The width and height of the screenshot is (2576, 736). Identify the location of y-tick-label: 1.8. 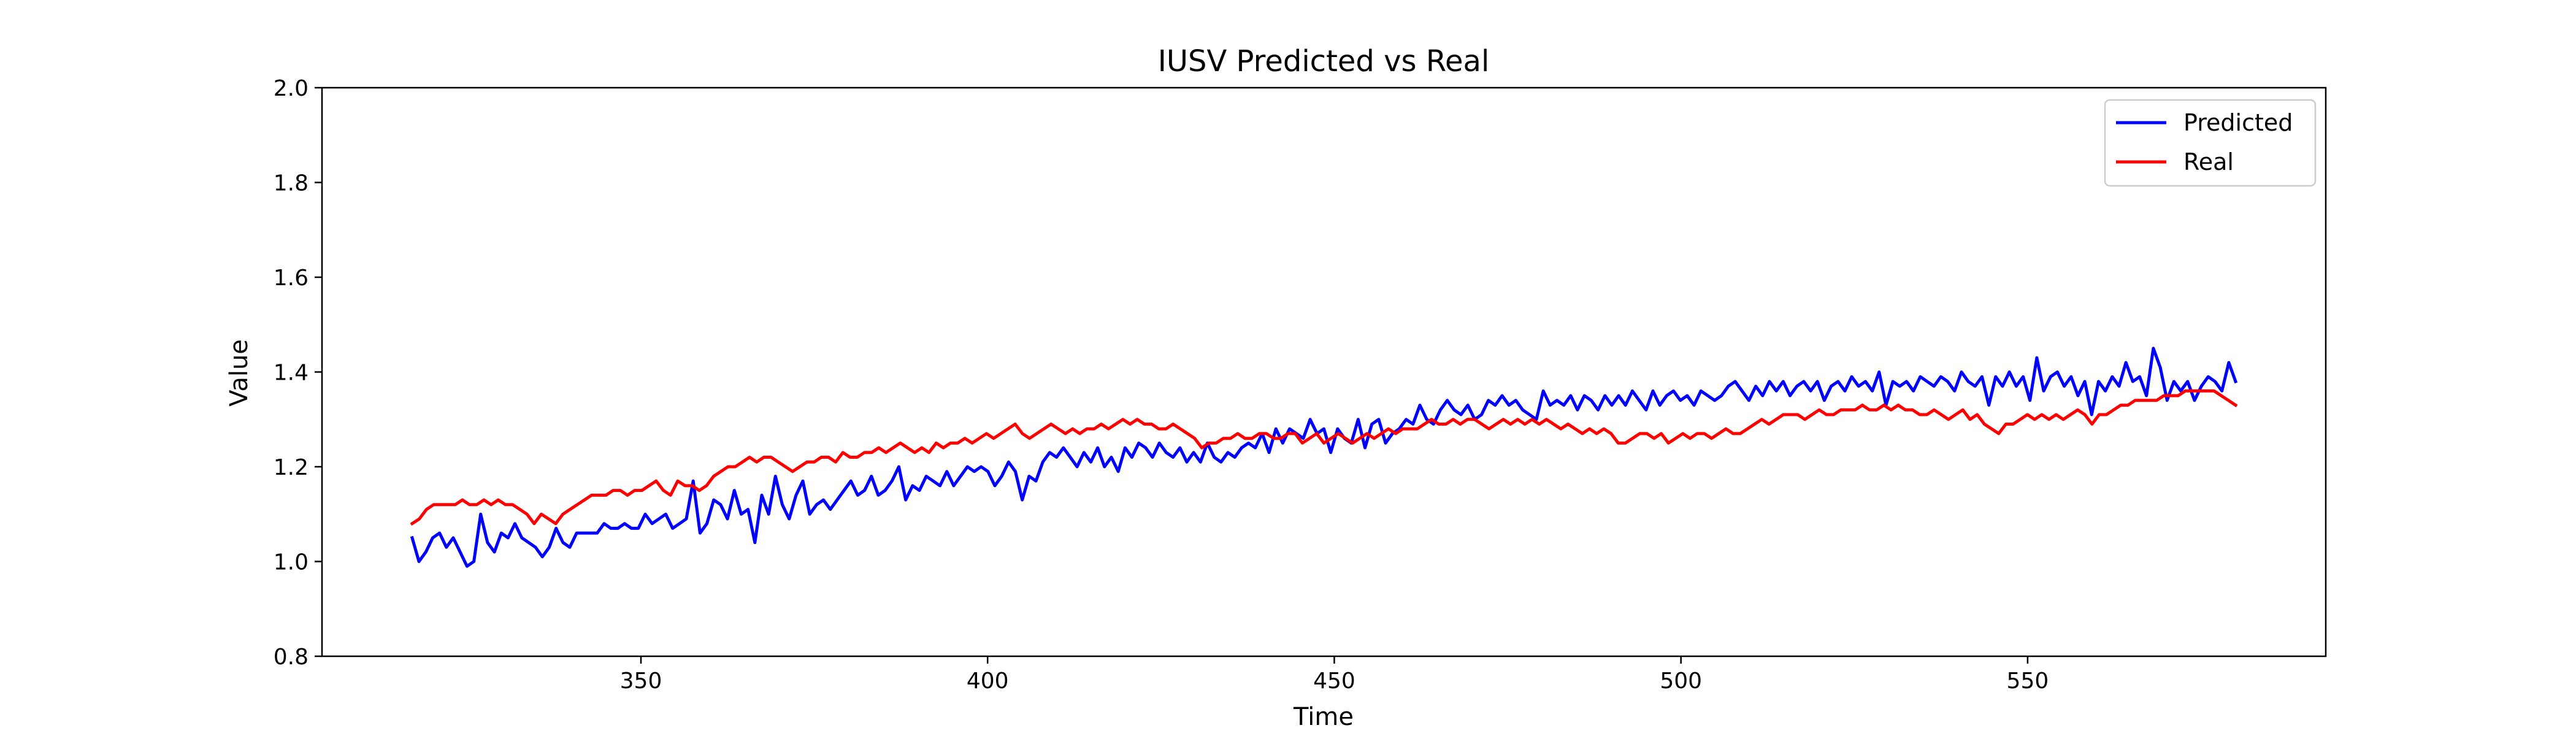
(291, 183).